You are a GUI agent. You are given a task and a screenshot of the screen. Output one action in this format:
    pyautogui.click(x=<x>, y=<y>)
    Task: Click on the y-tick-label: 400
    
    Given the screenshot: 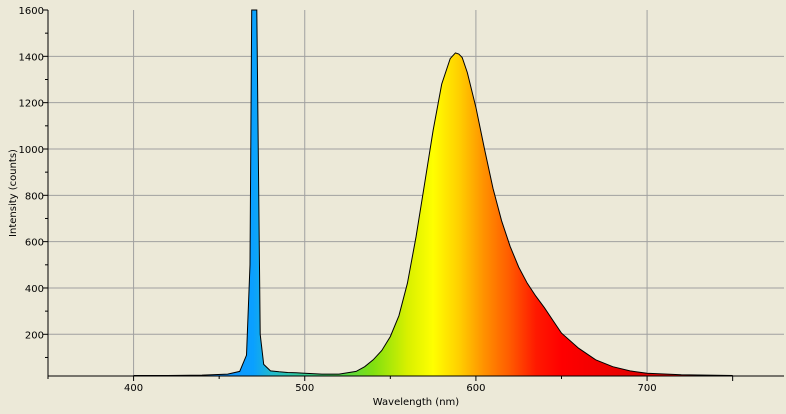 What is the action you would take?
    pyautogui.click(x=34, y=289)
    